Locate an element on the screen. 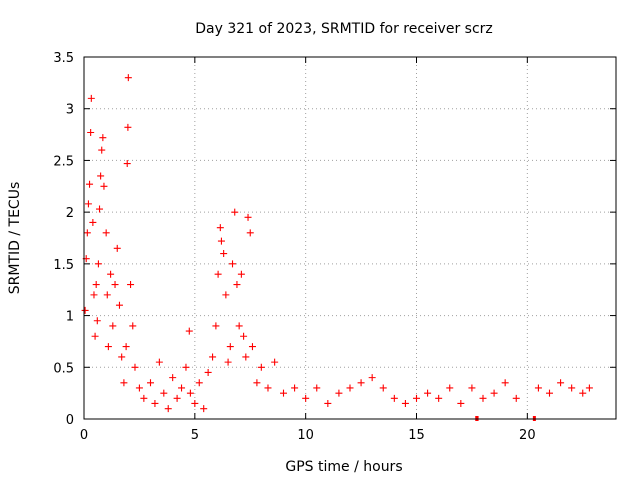 This screenshot has height=480, width=640. x-tick-label: 20 is located at coordinates (527, 435).